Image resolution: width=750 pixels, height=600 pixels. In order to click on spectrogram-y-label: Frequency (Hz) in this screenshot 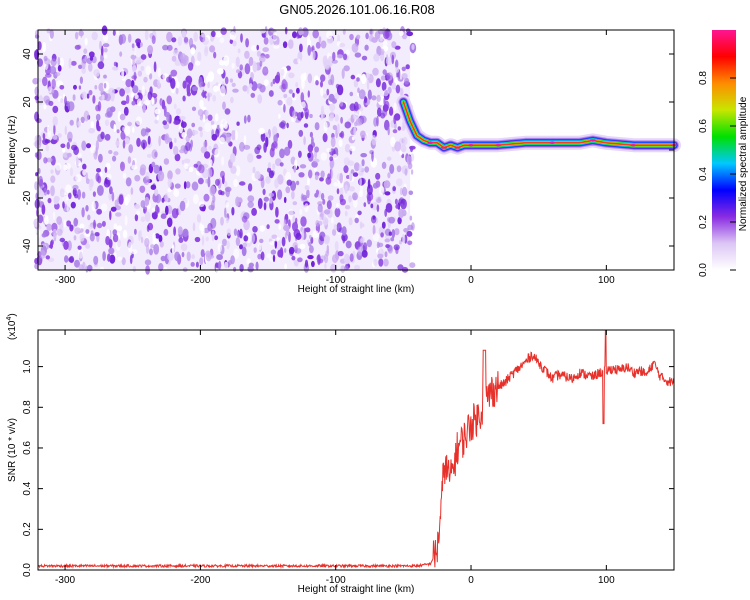, I will do `click(12, 150)`.